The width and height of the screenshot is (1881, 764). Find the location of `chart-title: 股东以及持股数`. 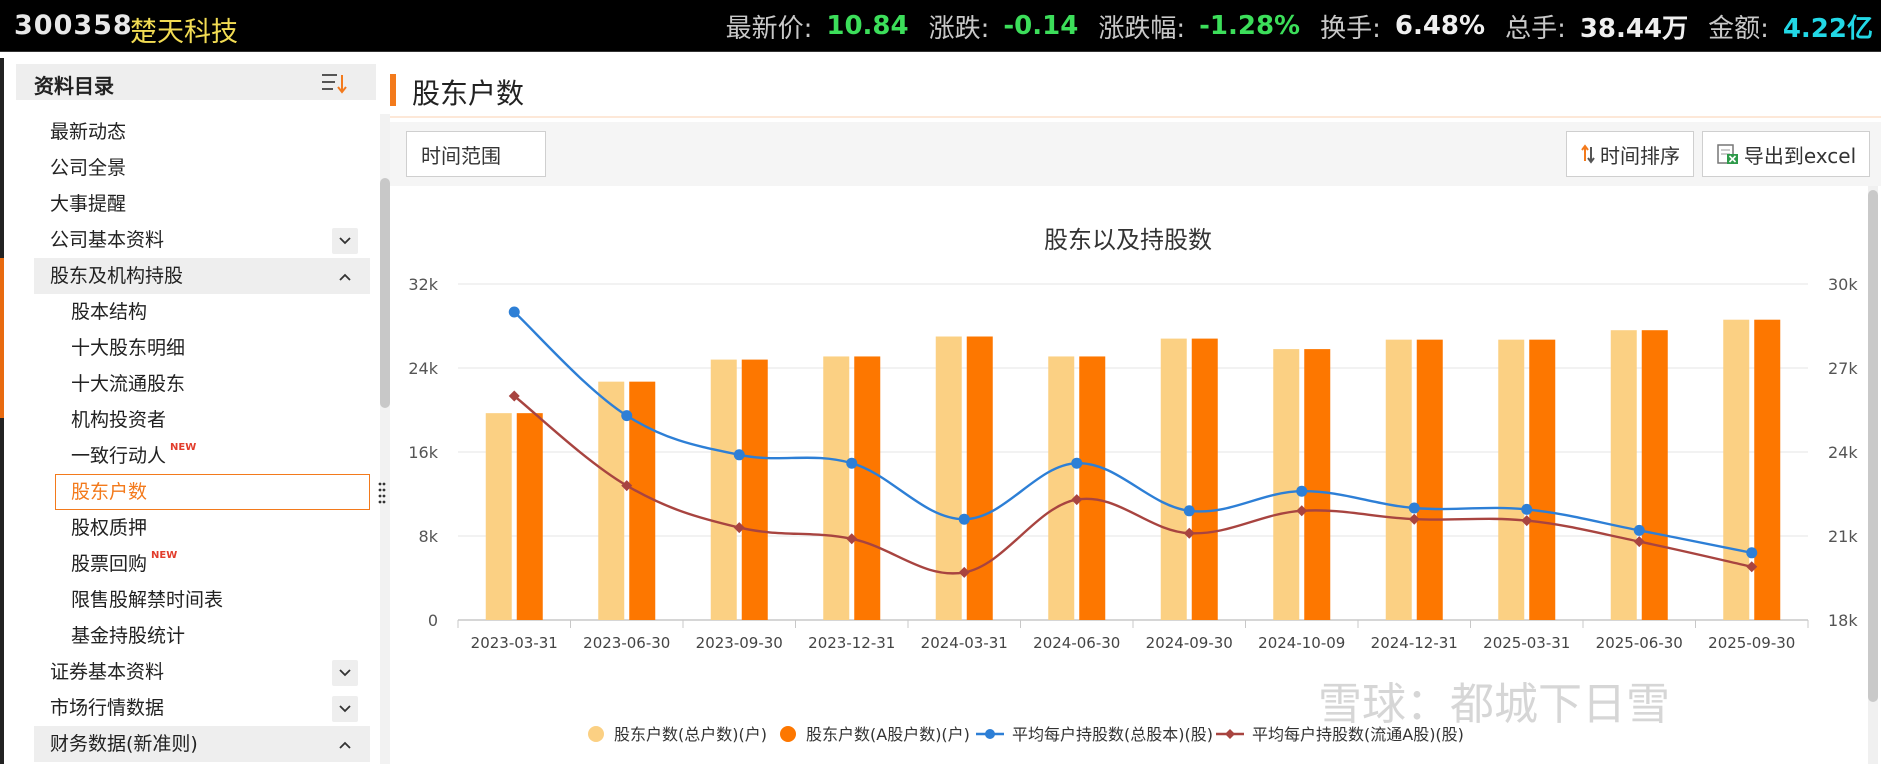

chart-title: 股东以及持股数 is located at coordinates (1128, 240).